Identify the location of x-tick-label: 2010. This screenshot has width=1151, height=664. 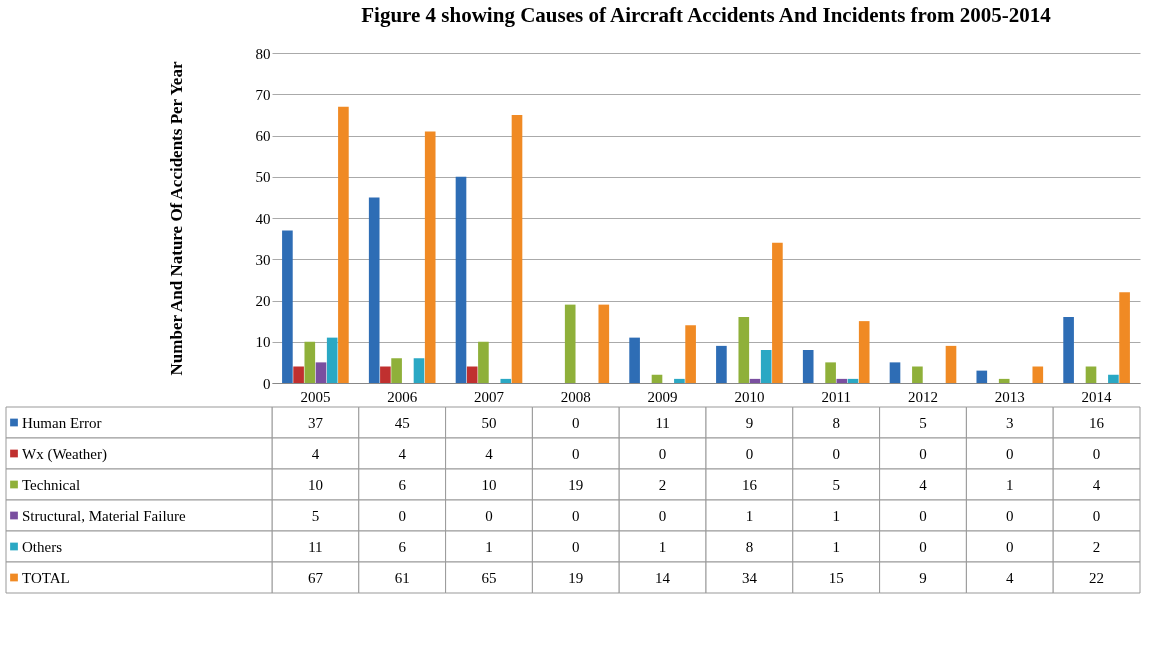
(749, 396).